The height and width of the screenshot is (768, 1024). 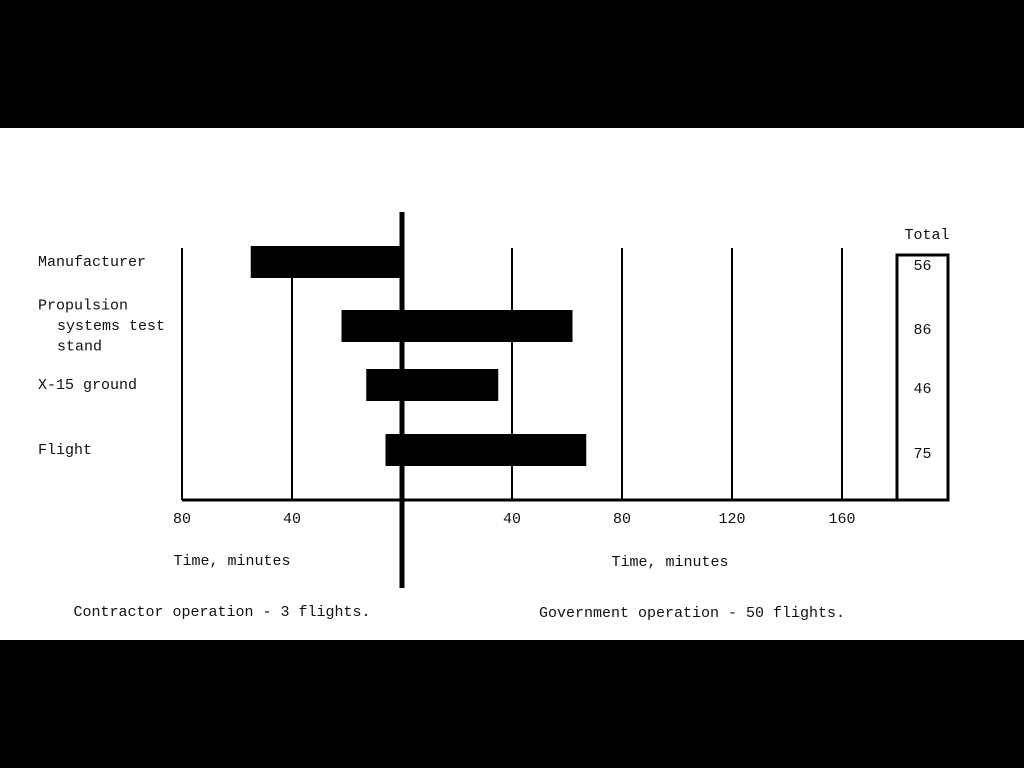 I want to click on category-label: Manufacturer, so click(x=92, y=262).